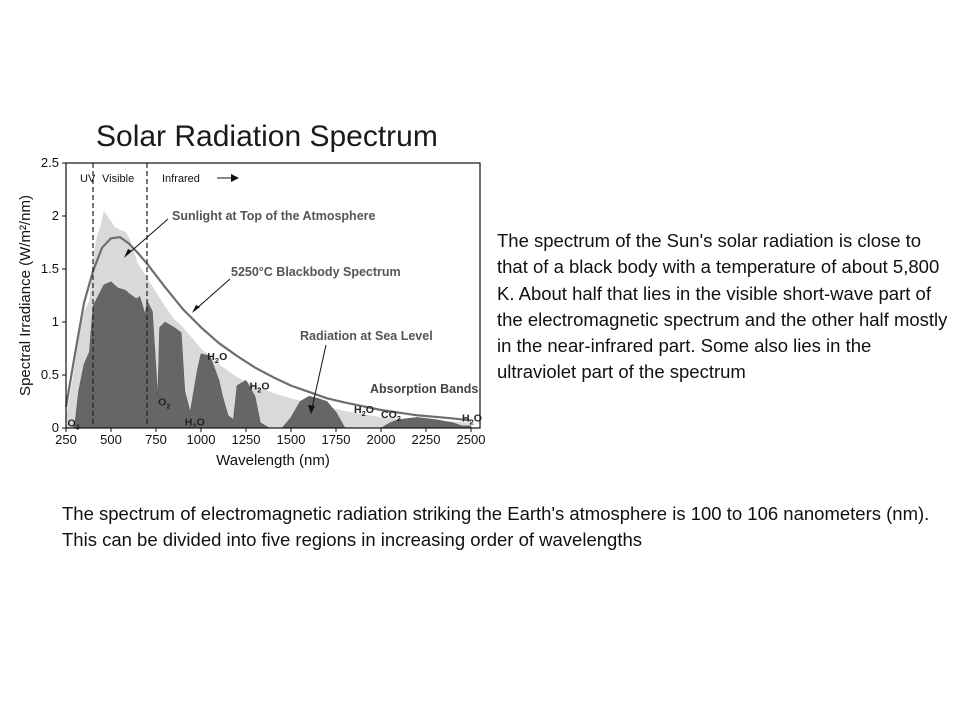  What do you see at coordinates (366, 336) in the screenshot?
I see `annotation-sea-level: Radiation at Sea Level` at bounding box center [366, 336].